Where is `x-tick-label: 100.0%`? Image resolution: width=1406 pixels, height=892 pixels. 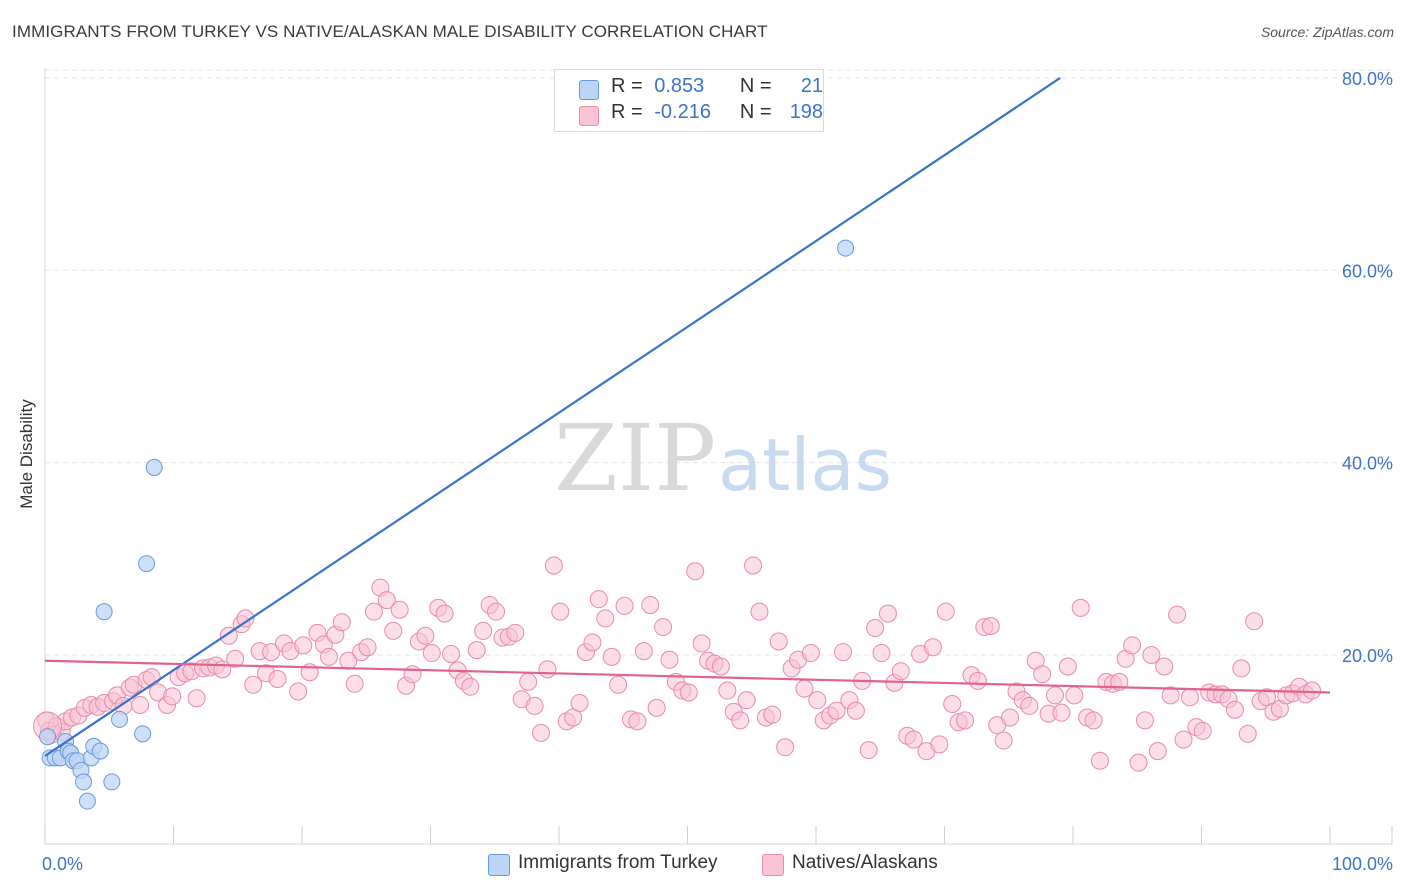 x-tick-label: 100.0% is located at coordinates (1362, 864).